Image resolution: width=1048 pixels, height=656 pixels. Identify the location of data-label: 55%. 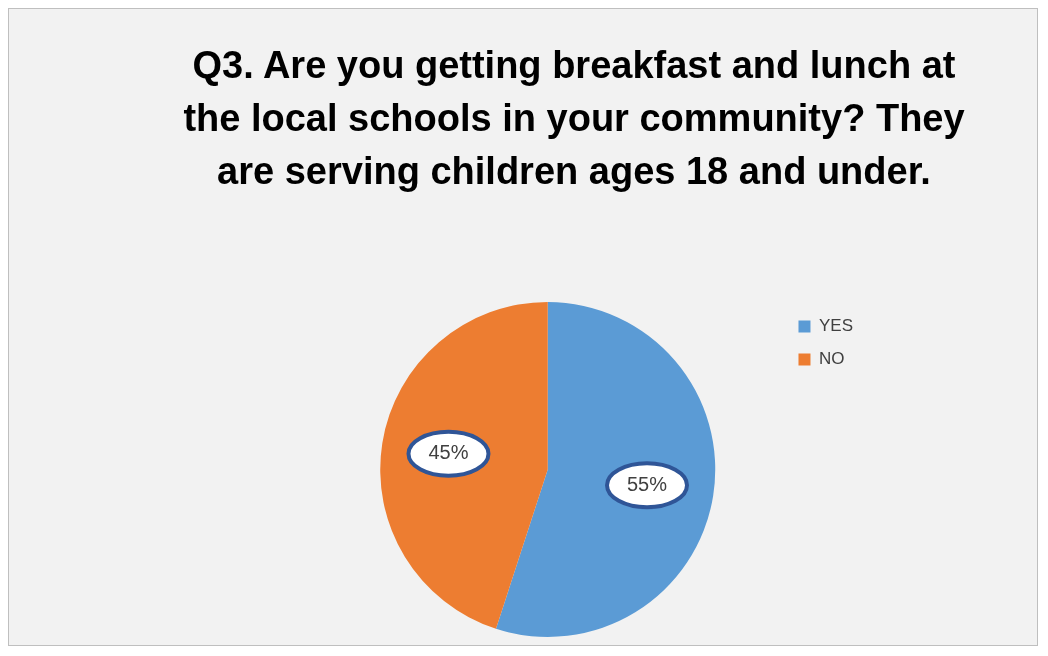
(647, 483).